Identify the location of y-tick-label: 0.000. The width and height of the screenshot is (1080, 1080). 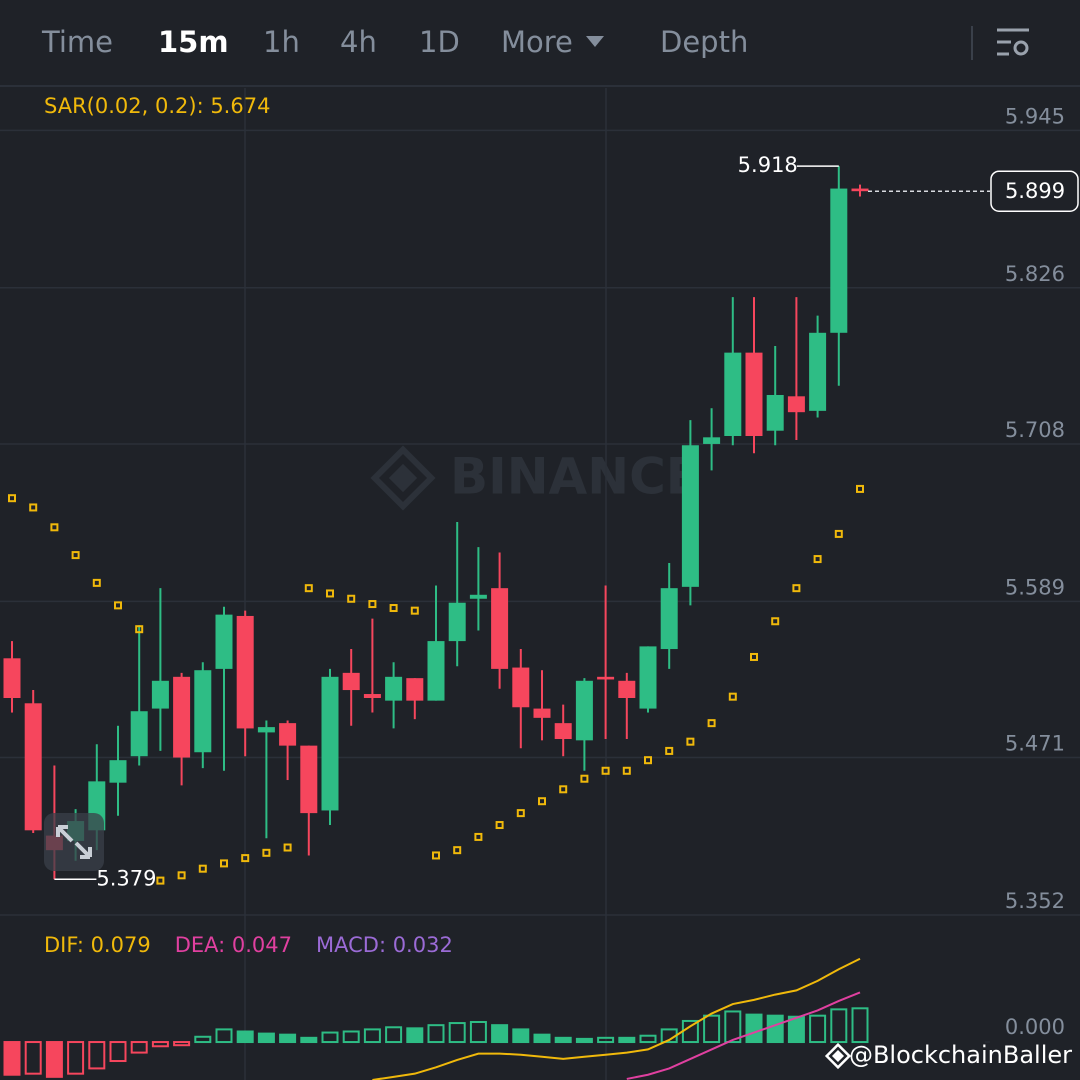
(1035, 1027).